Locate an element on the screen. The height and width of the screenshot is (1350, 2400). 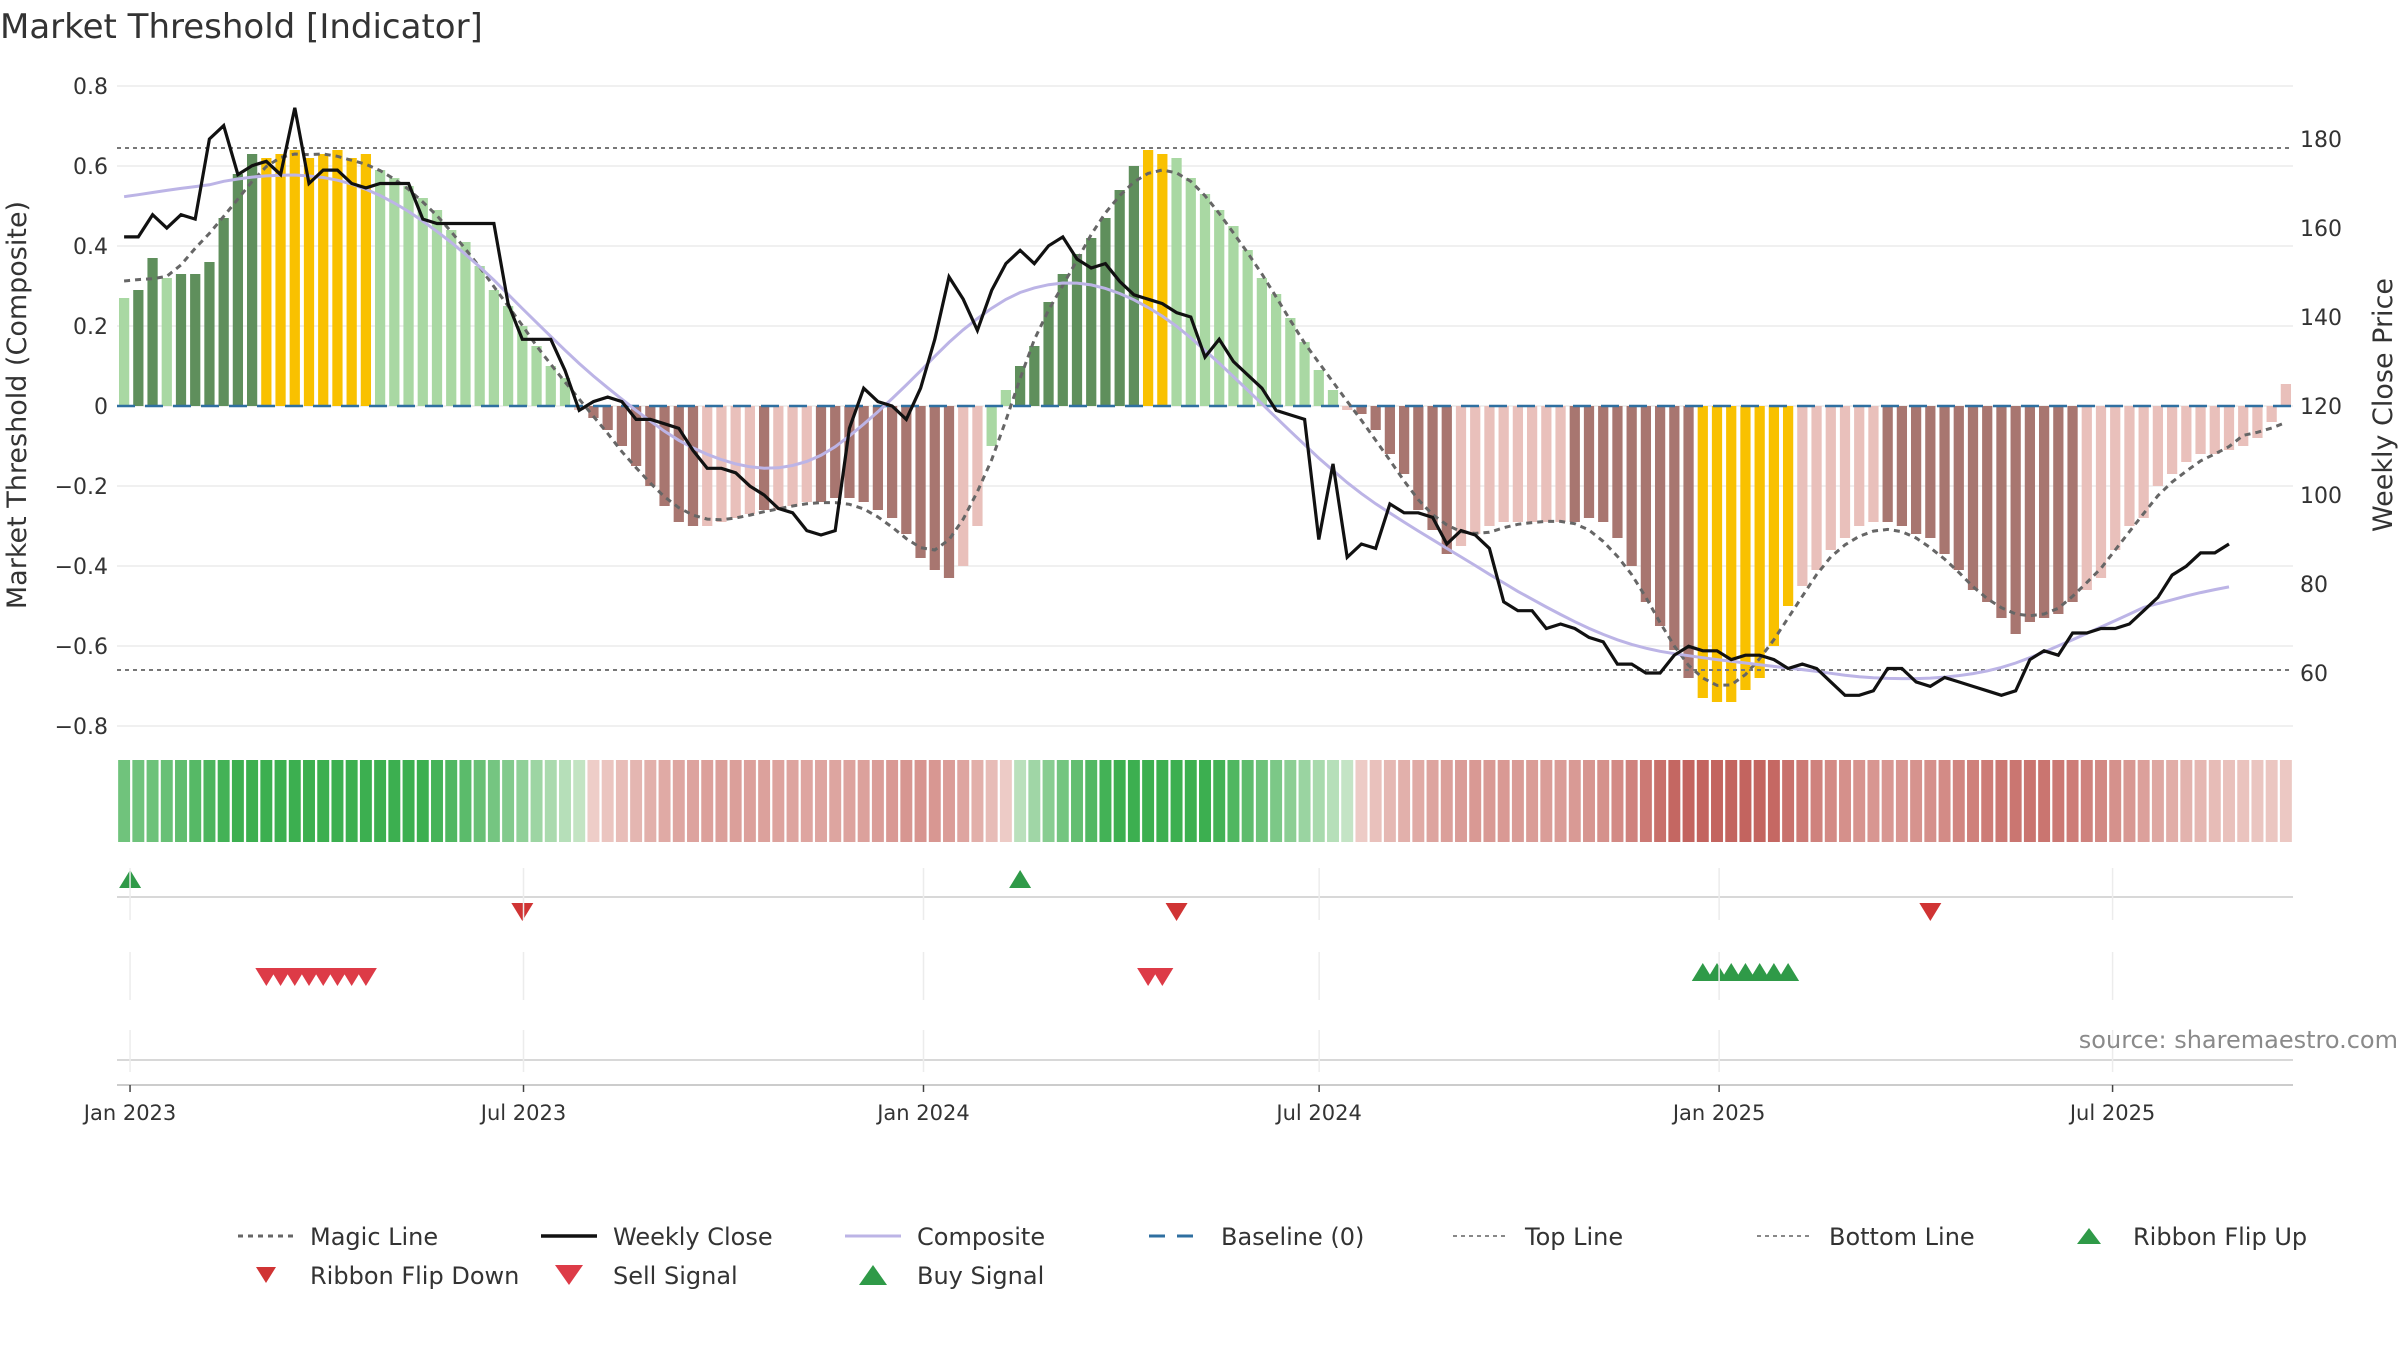
legend-label: Composite is located at coordinates (981, 1237).